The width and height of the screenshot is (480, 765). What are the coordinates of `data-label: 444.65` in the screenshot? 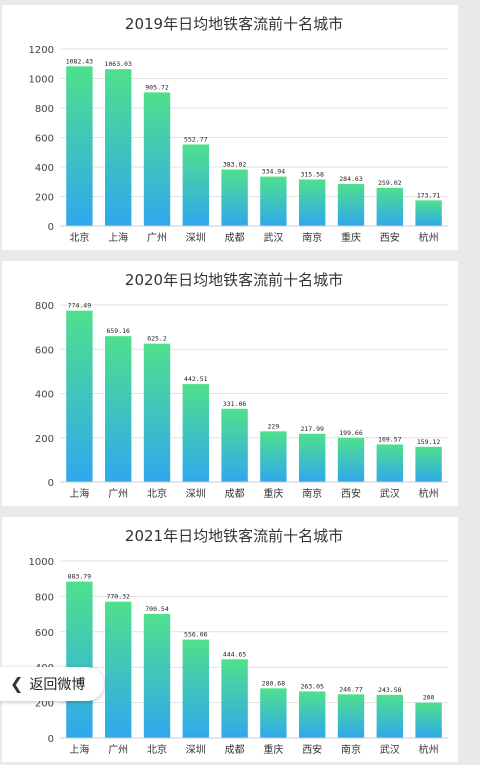 It's located at (235, 654).